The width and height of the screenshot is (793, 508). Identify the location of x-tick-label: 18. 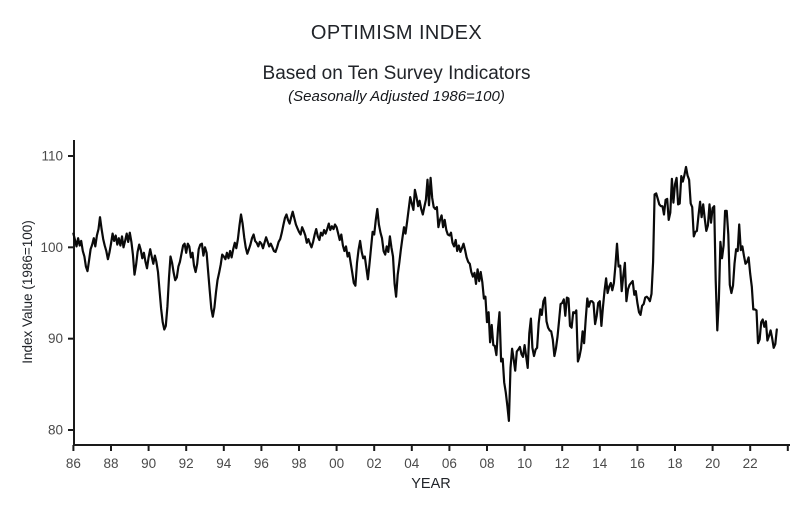
(674, 463).